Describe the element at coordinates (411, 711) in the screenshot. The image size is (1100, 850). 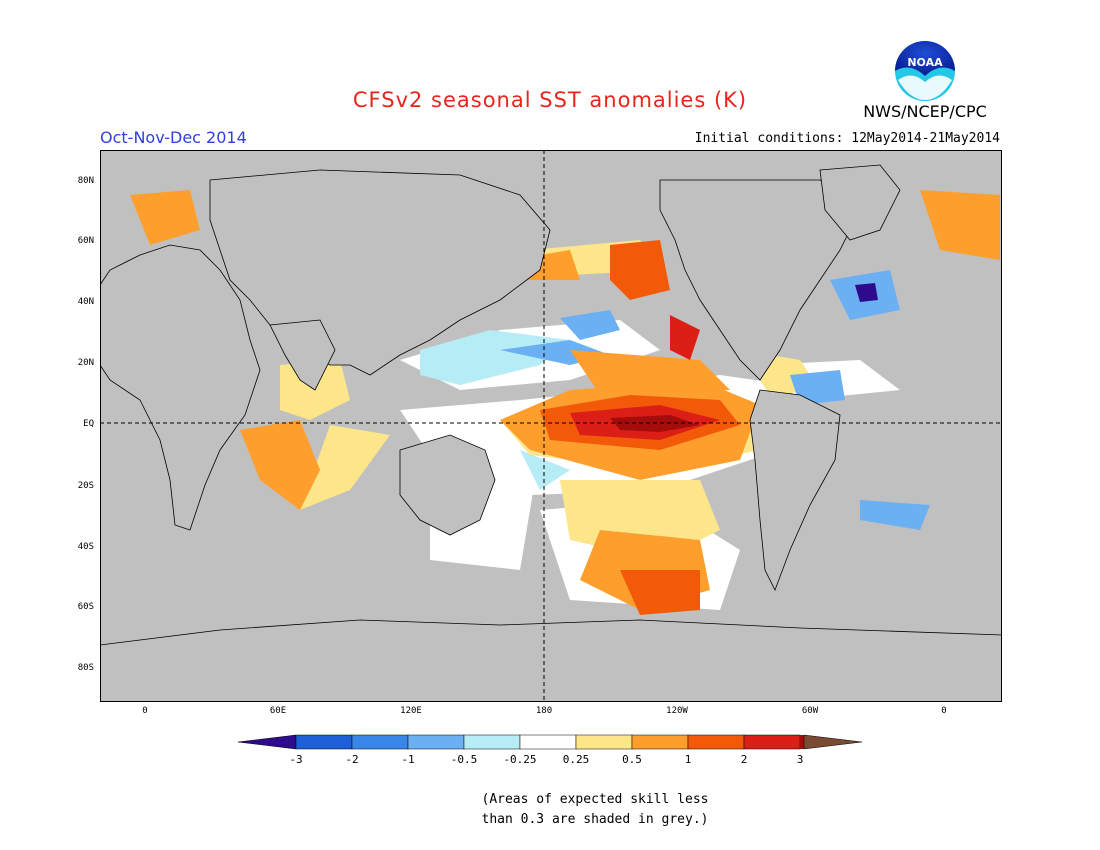
I see `lon-label-120e: 120E` at that location.